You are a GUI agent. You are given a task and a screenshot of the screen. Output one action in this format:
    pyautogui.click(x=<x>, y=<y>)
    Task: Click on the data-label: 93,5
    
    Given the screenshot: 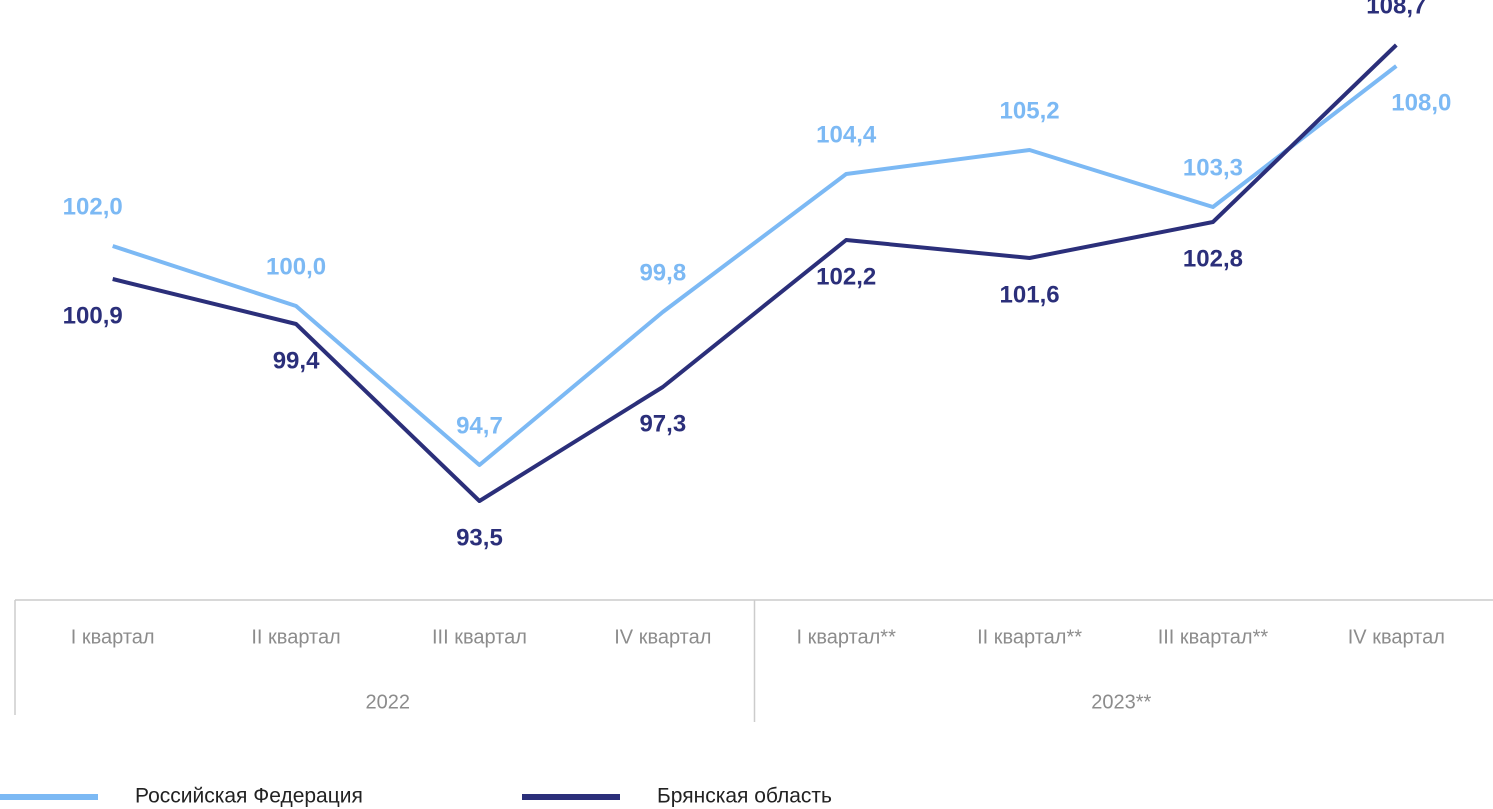 What is the action you would take?
    pyautogui.click(x=479, y=537)
    